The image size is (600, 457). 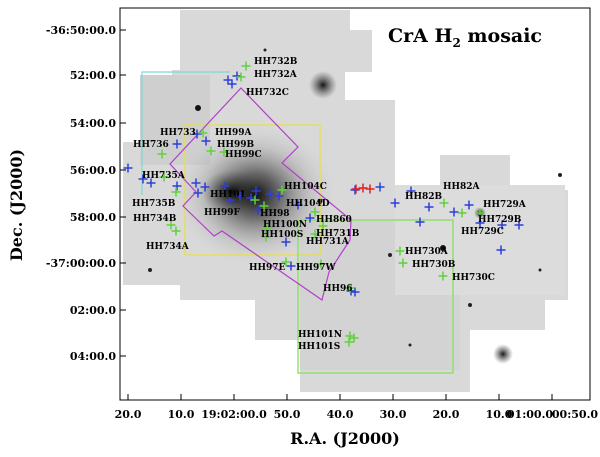 I want to click on dec-tick-label: 56:00.0, so click(x=93, y=170).